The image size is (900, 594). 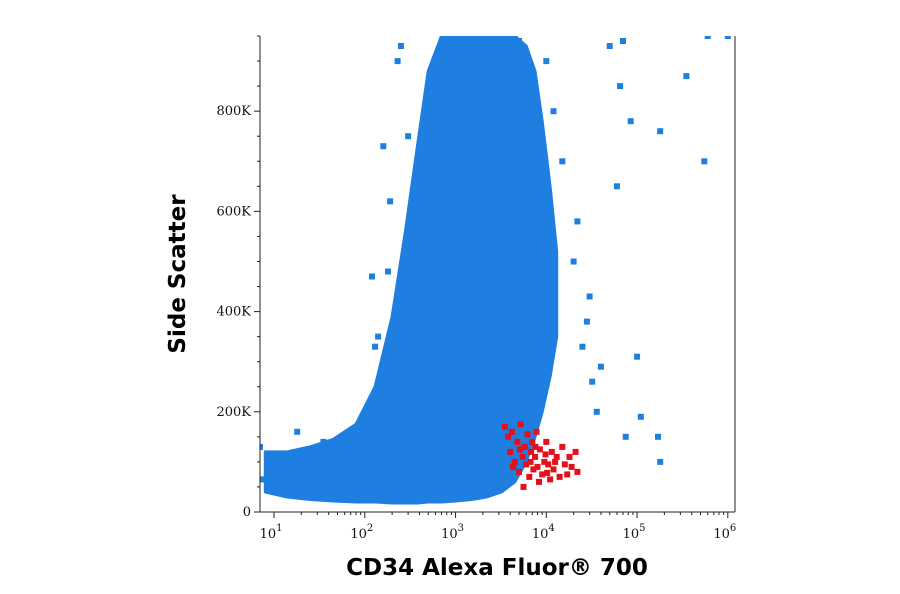 What do you see at coordinates (247, 512) in the screenshot?
I see `y-tick-label: 0` at bounding box center [247, 512].